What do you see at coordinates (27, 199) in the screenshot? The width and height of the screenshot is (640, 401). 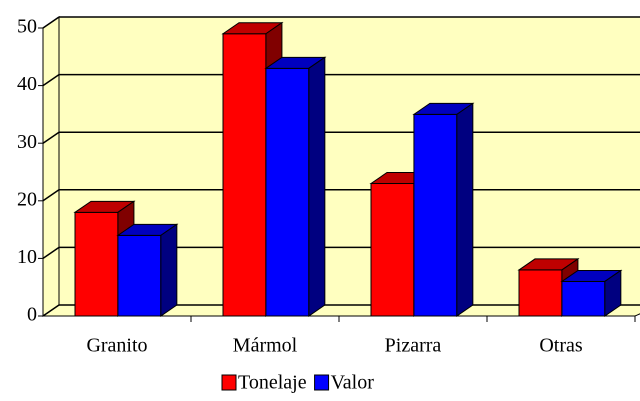 I see `y-tick-label: 20` at bounding box center [27, 199].